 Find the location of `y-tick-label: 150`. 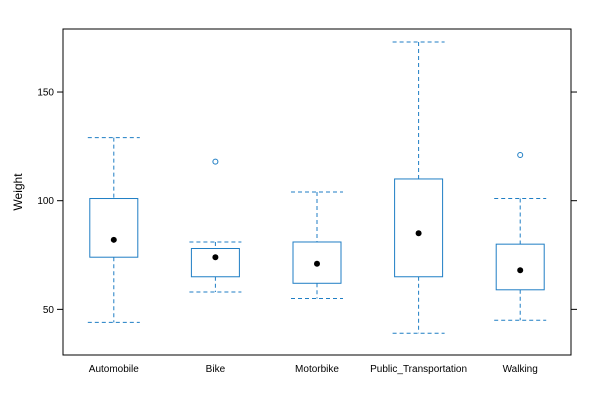

y-tick-label: 150 is located at coordinates (45, 93).